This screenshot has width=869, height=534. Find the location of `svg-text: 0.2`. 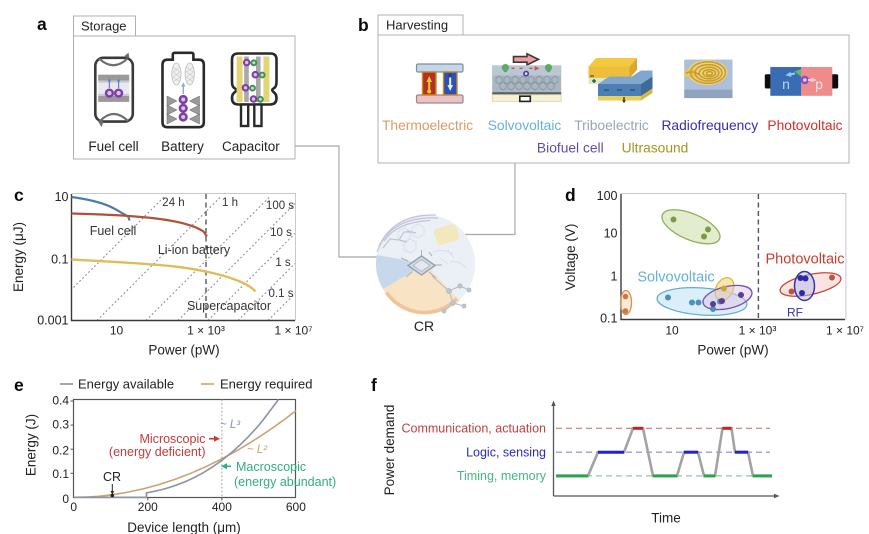

svg-text: 0.2 is located at coordinates (60, 450).